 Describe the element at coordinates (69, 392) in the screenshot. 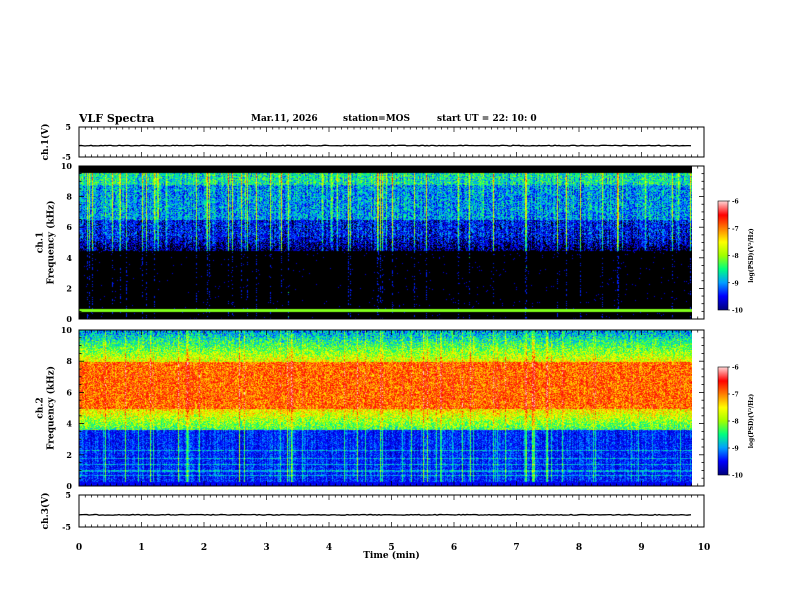

I see `ch2-spectrogram-ytick-label: 6` at that location.